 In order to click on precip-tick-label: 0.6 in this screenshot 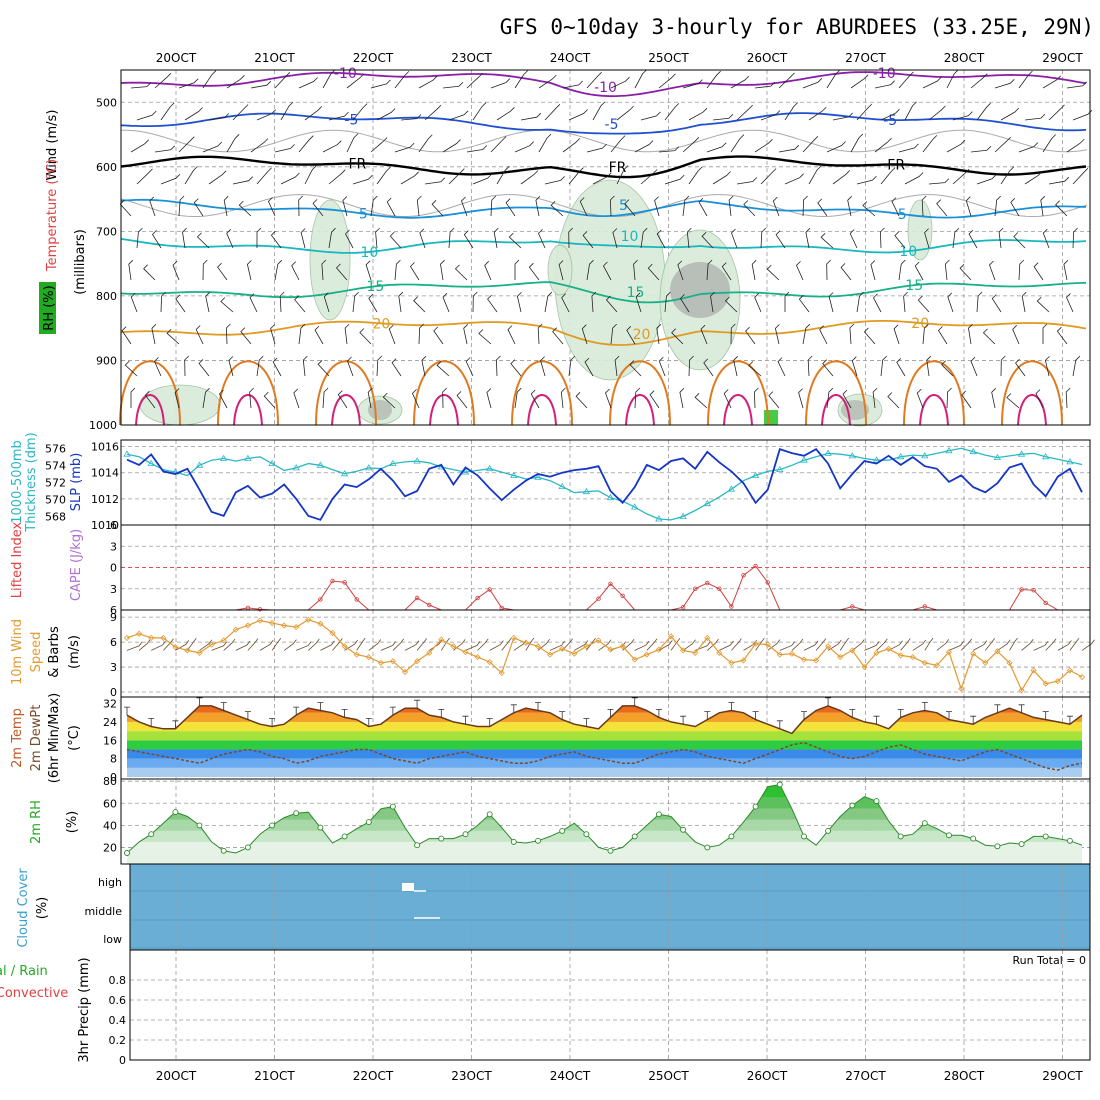, I will do `click(118, 1000)`.